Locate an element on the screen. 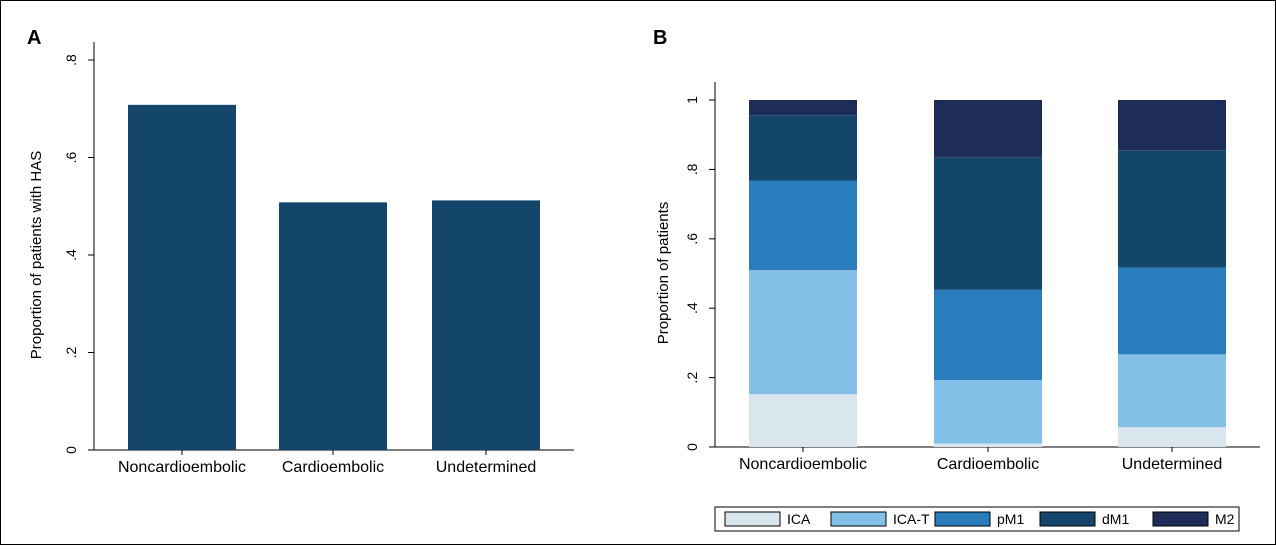 This screenshot has height=549, width=1276. chart-a-y-tick-label: .4 is located at coordinates (71, 255).